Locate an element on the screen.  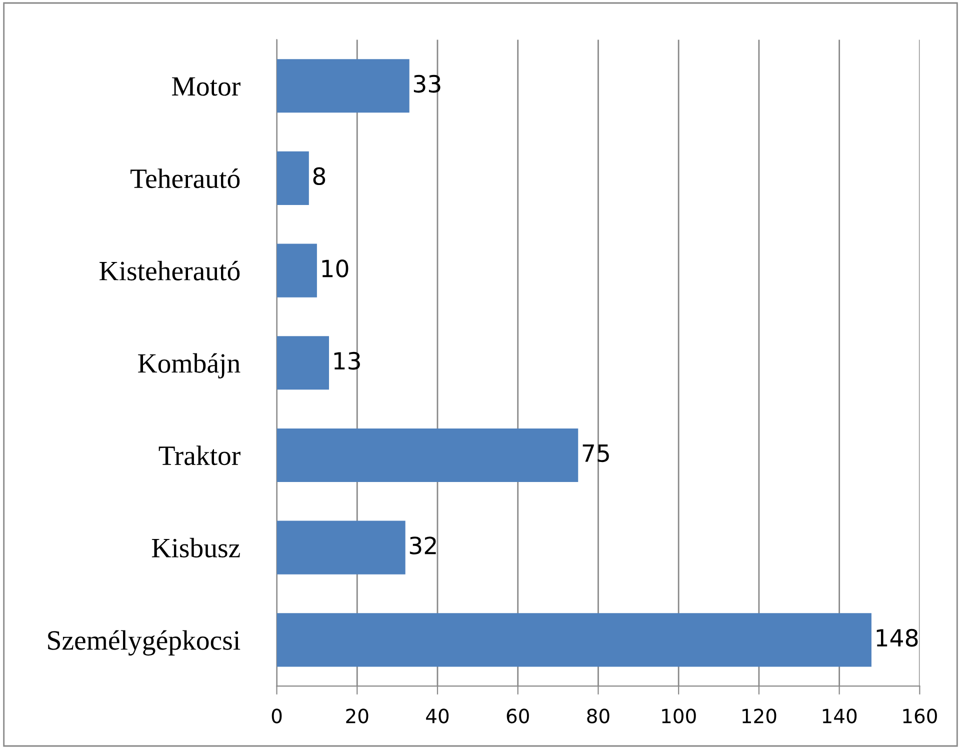
x-tick-label: 20 is located at coordinates (357, 716).